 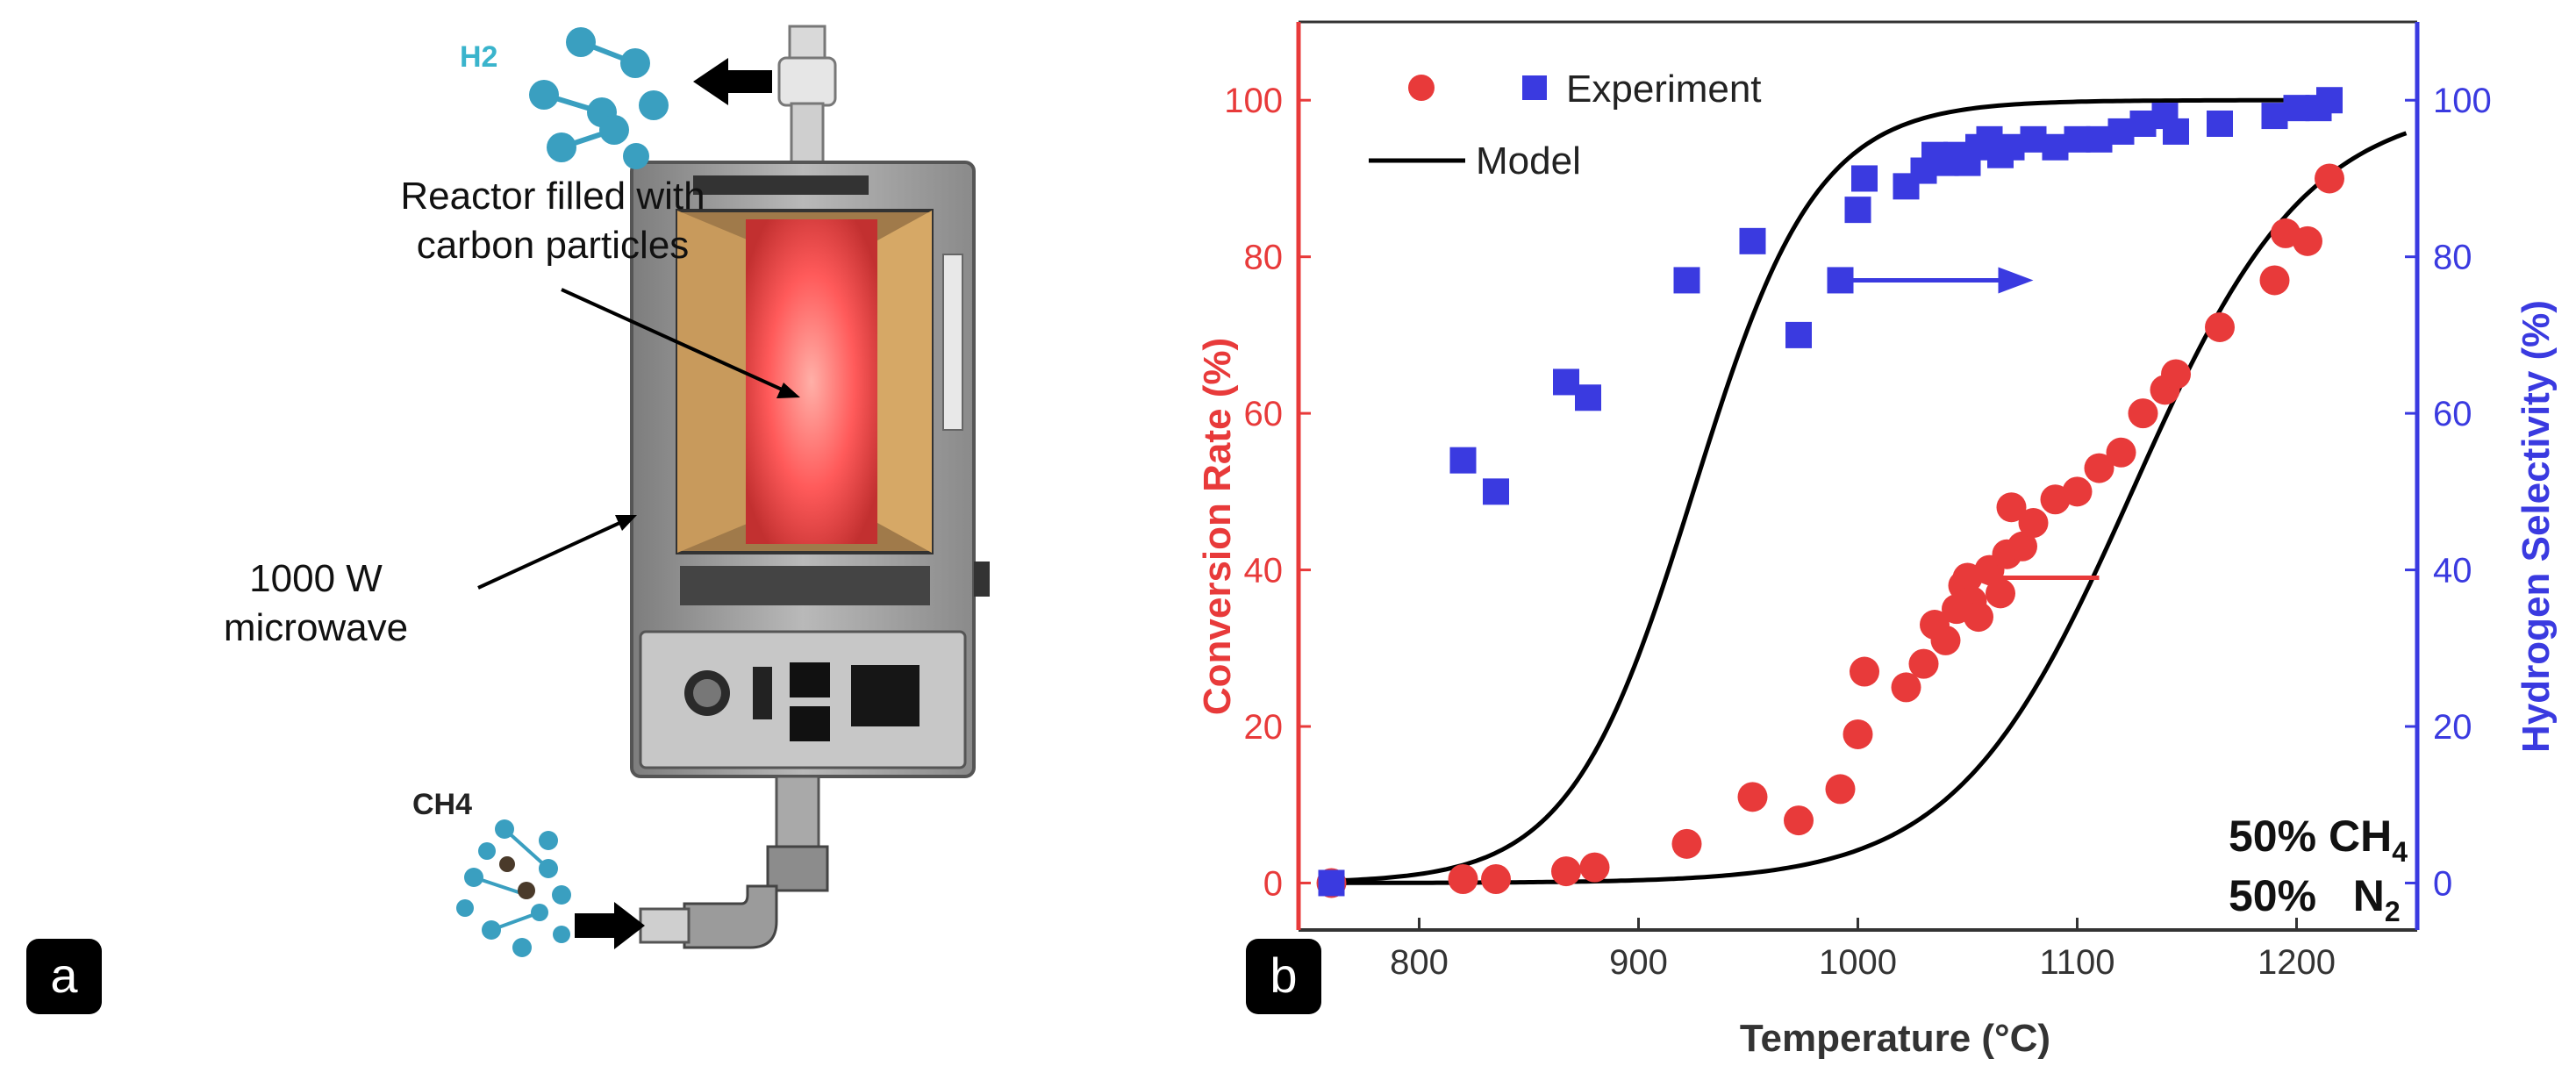 I want to click on y-right-tick-label: 100, so click(x=2462, y=101).